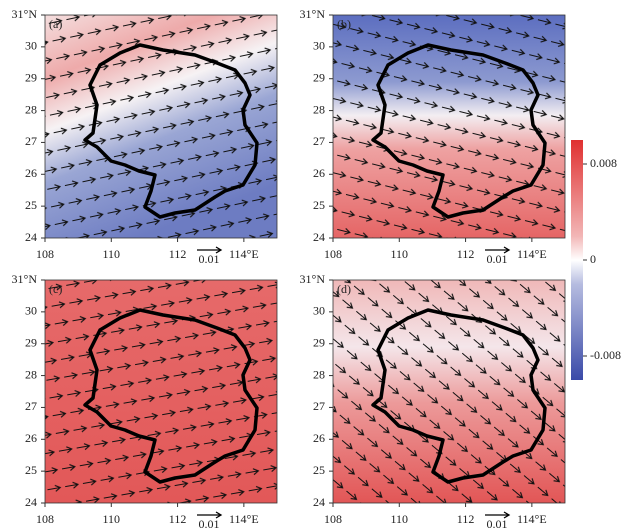 The width and height of the screenshot is (631, 531). I want to click on panel-label: (a), so click(55, 24).